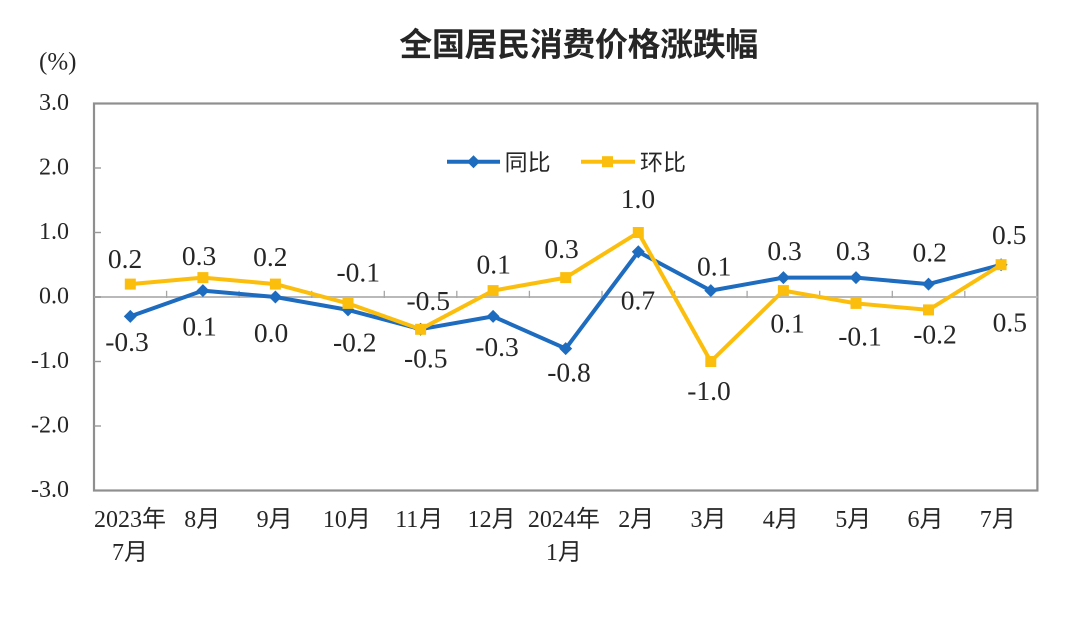  I want to click on svg-text: 5, so click(841, 520).